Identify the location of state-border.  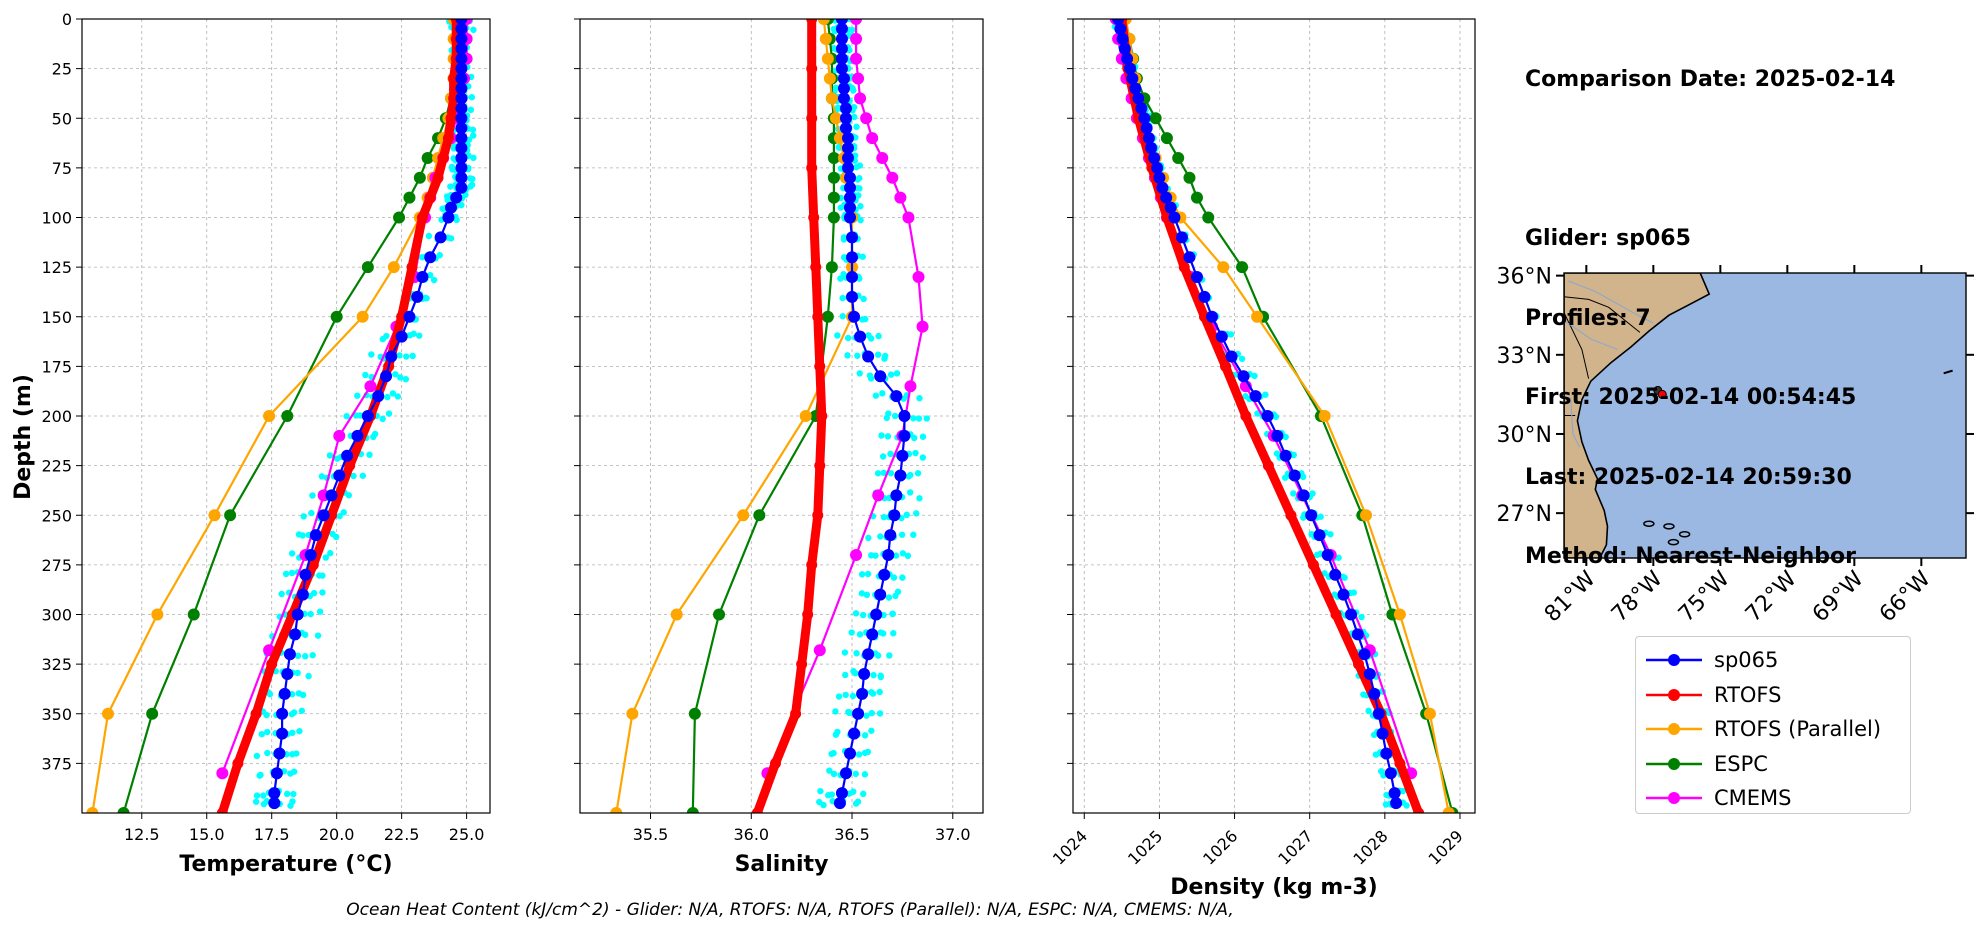
(1602, 314).